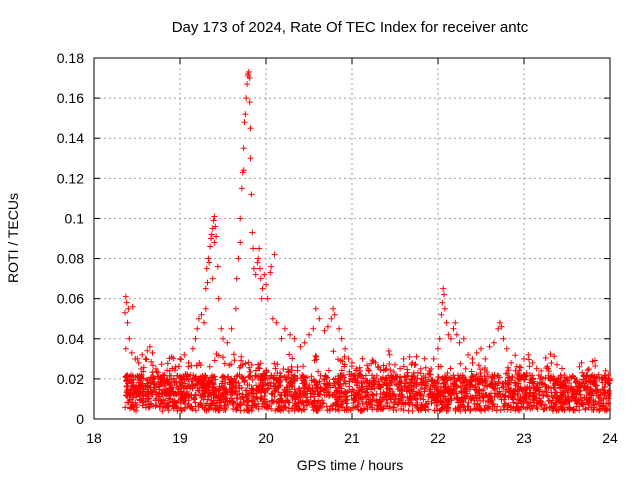  I want to click on y-tick-label: 0, so click(80, 419).